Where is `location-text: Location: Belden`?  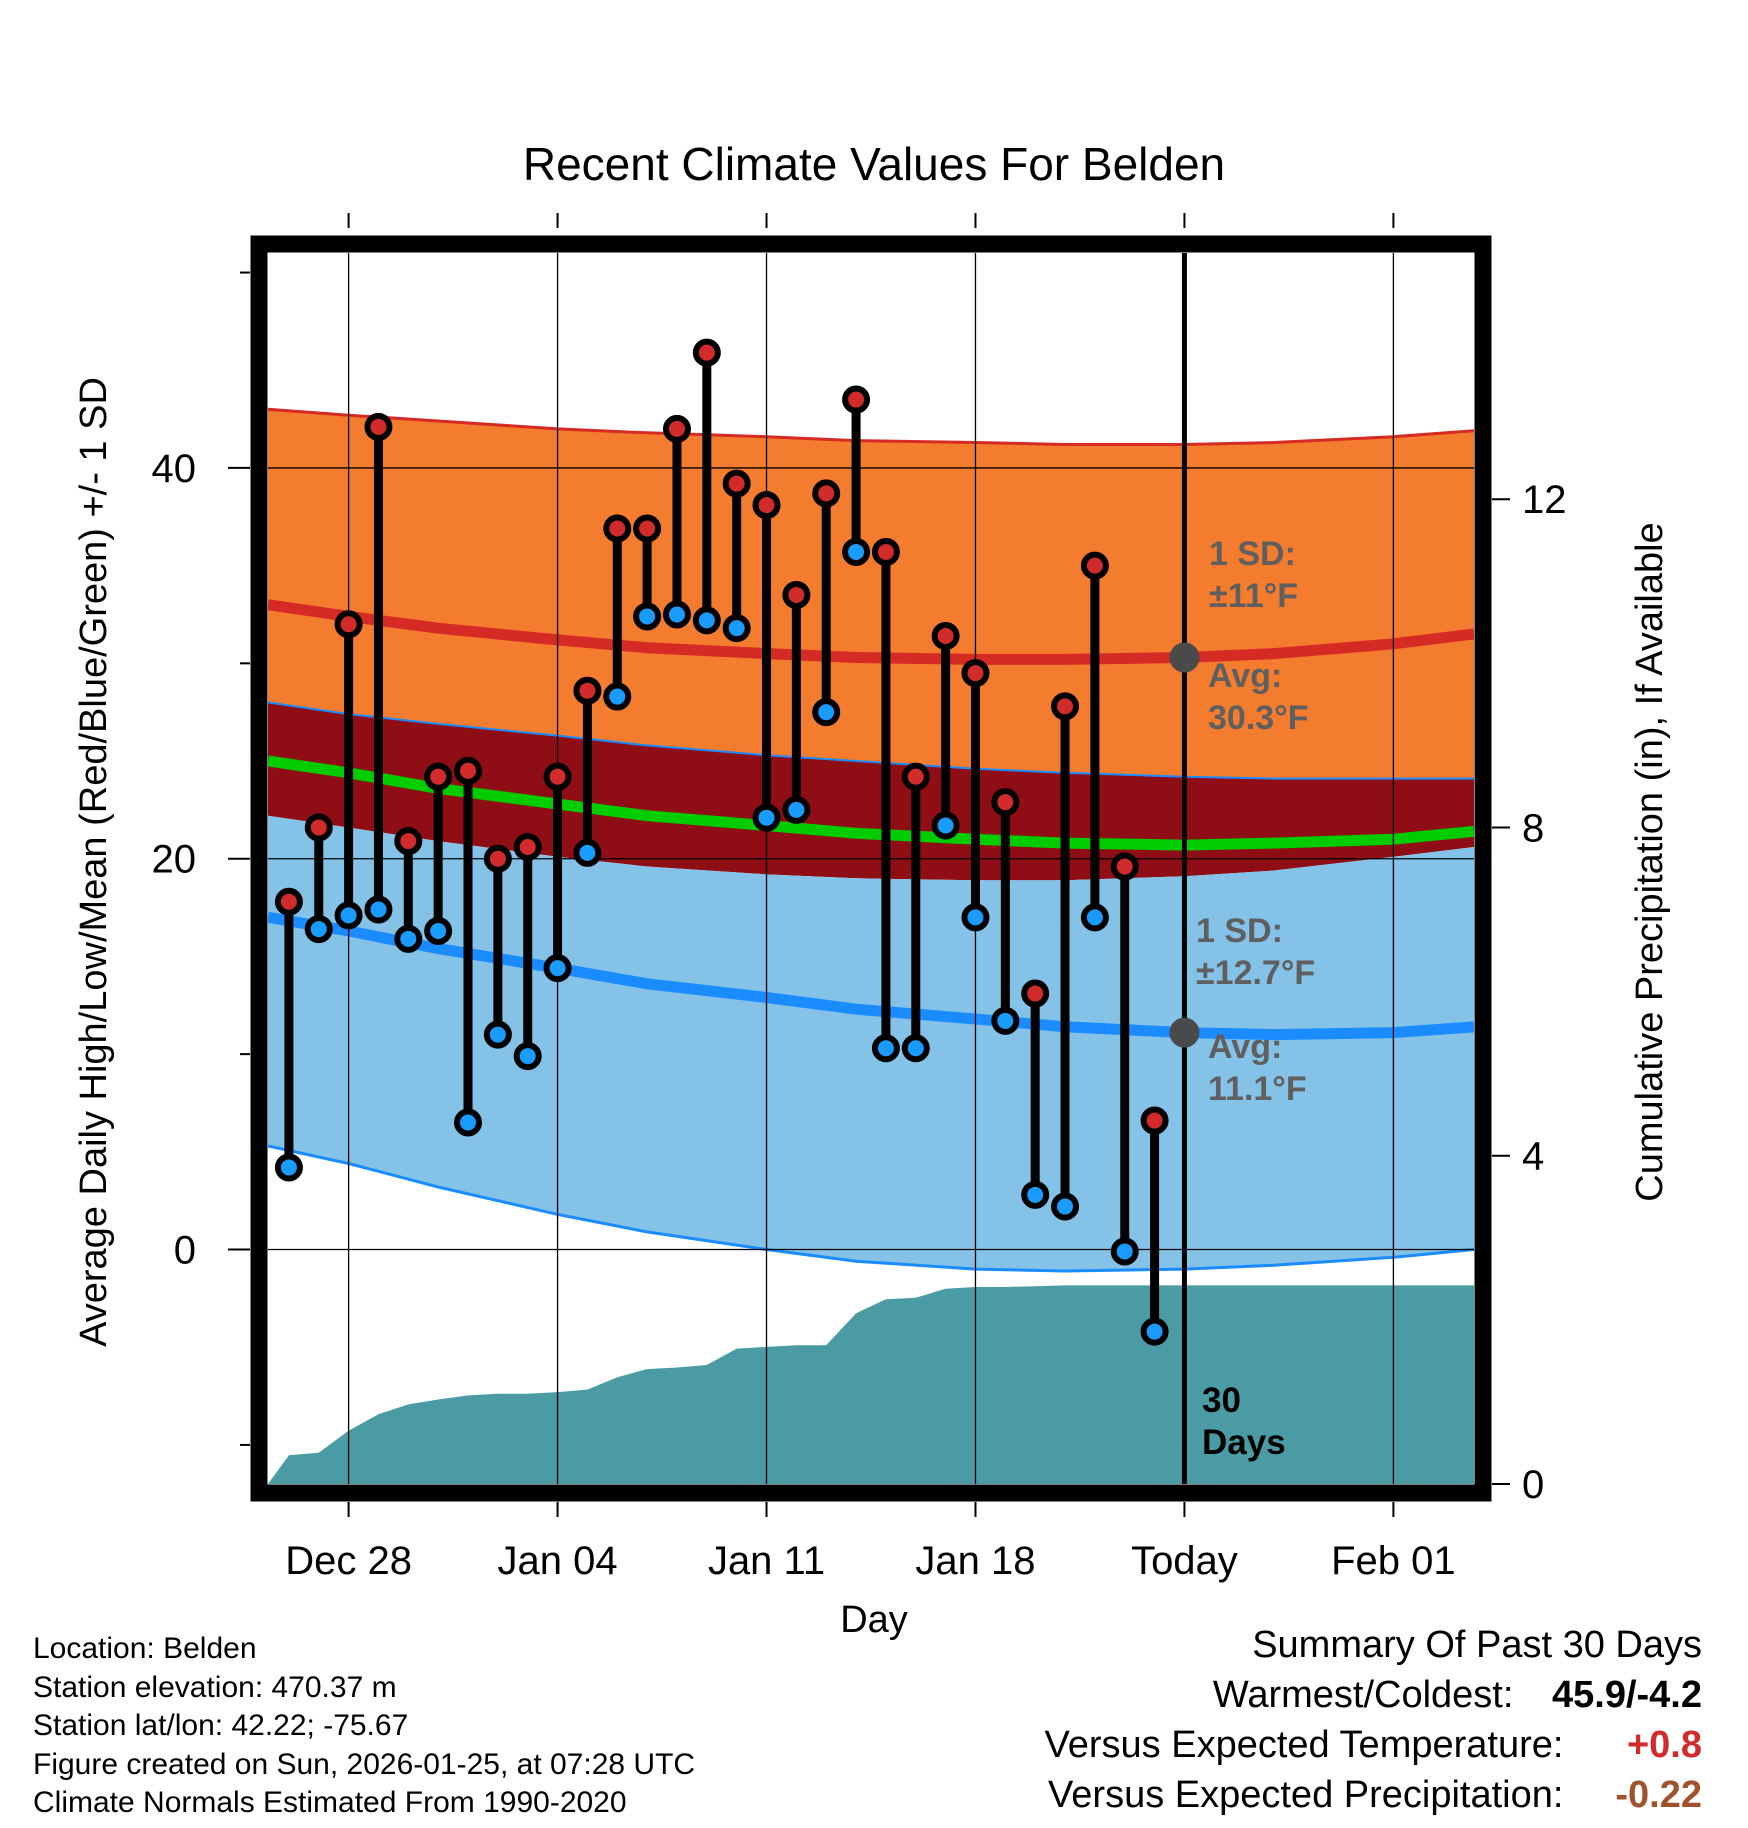
location-text: Location: Belden is located at coordinates (145, 1648).